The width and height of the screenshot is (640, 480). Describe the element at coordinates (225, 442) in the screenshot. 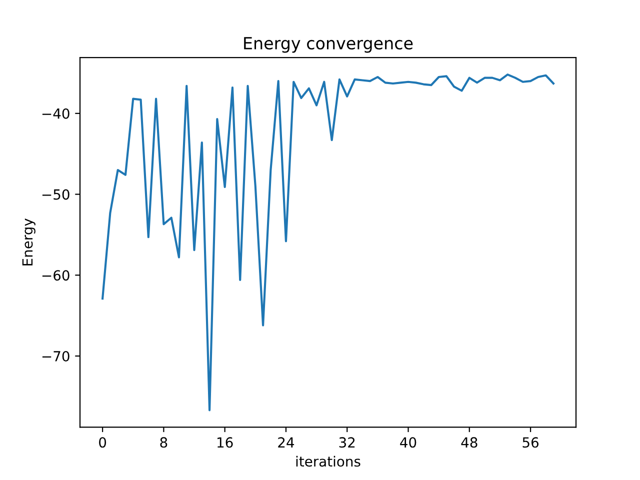

I see `x-tick-label: 16` at that location.